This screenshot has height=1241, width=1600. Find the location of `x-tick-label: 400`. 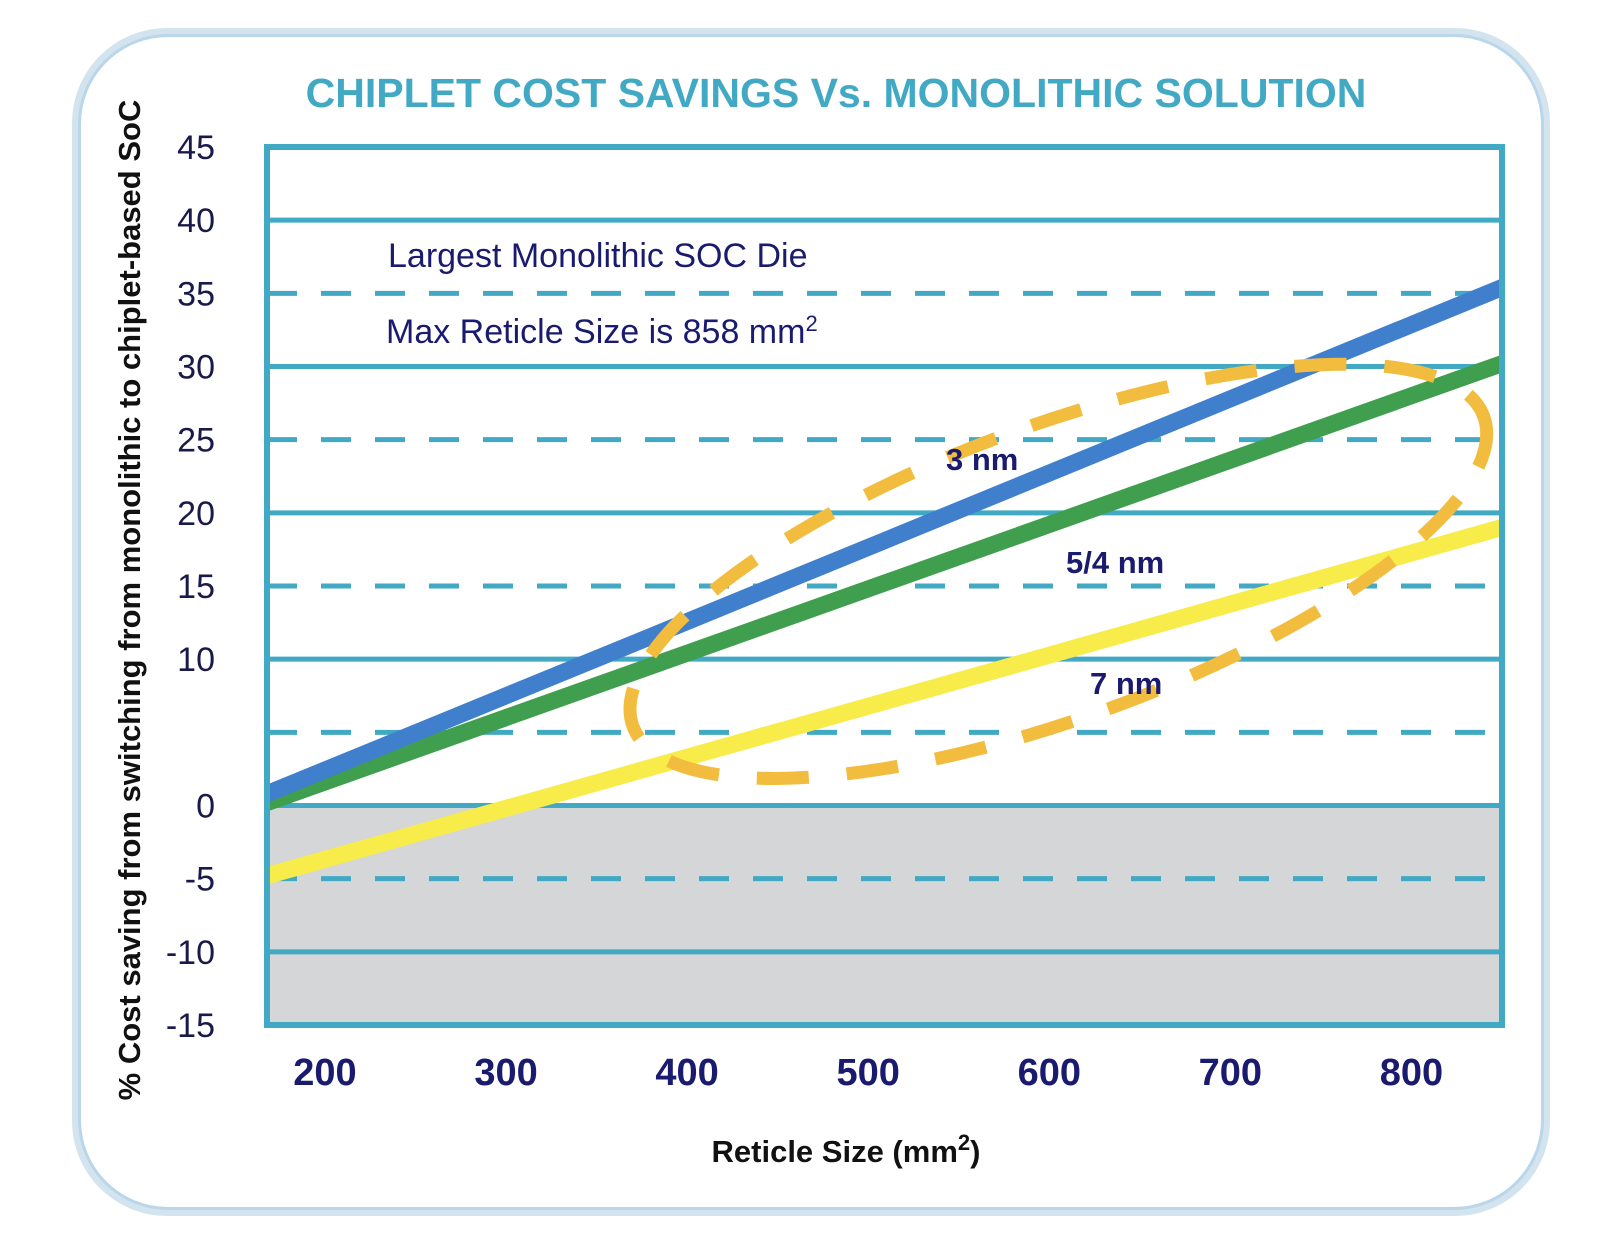

x-tick-label: 400 is located at coordinates (686, 1073).